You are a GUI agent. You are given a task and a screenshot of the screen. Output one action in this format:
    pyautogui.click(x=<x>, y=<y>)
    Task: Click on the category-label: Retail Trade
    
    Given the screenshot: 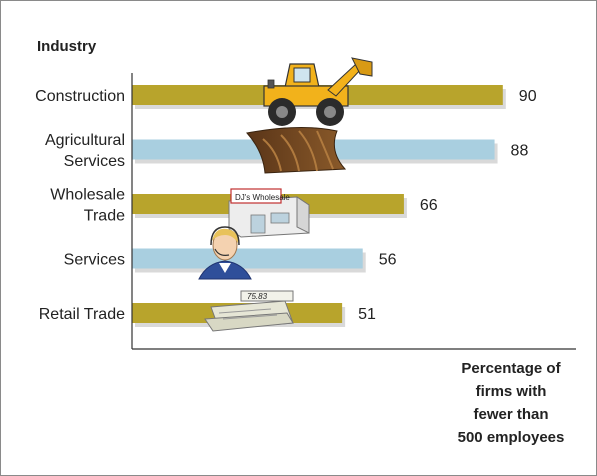 What is the action you would take?
    pyautogui.click(x=82, y=314)
    